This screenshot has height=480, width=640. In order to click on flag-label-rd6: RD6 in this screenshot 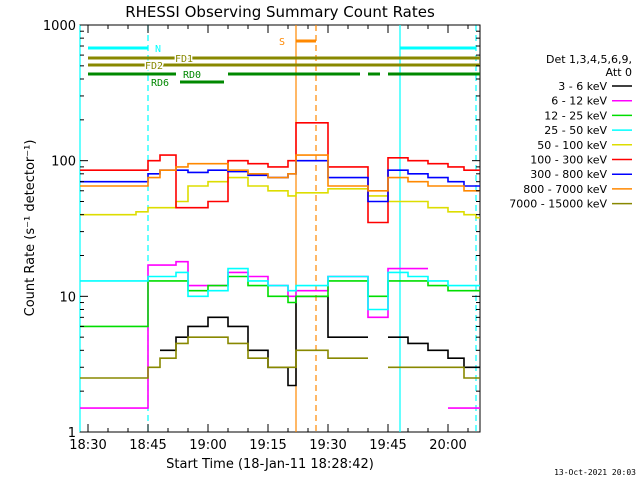, I will do `click(160, 83)`.